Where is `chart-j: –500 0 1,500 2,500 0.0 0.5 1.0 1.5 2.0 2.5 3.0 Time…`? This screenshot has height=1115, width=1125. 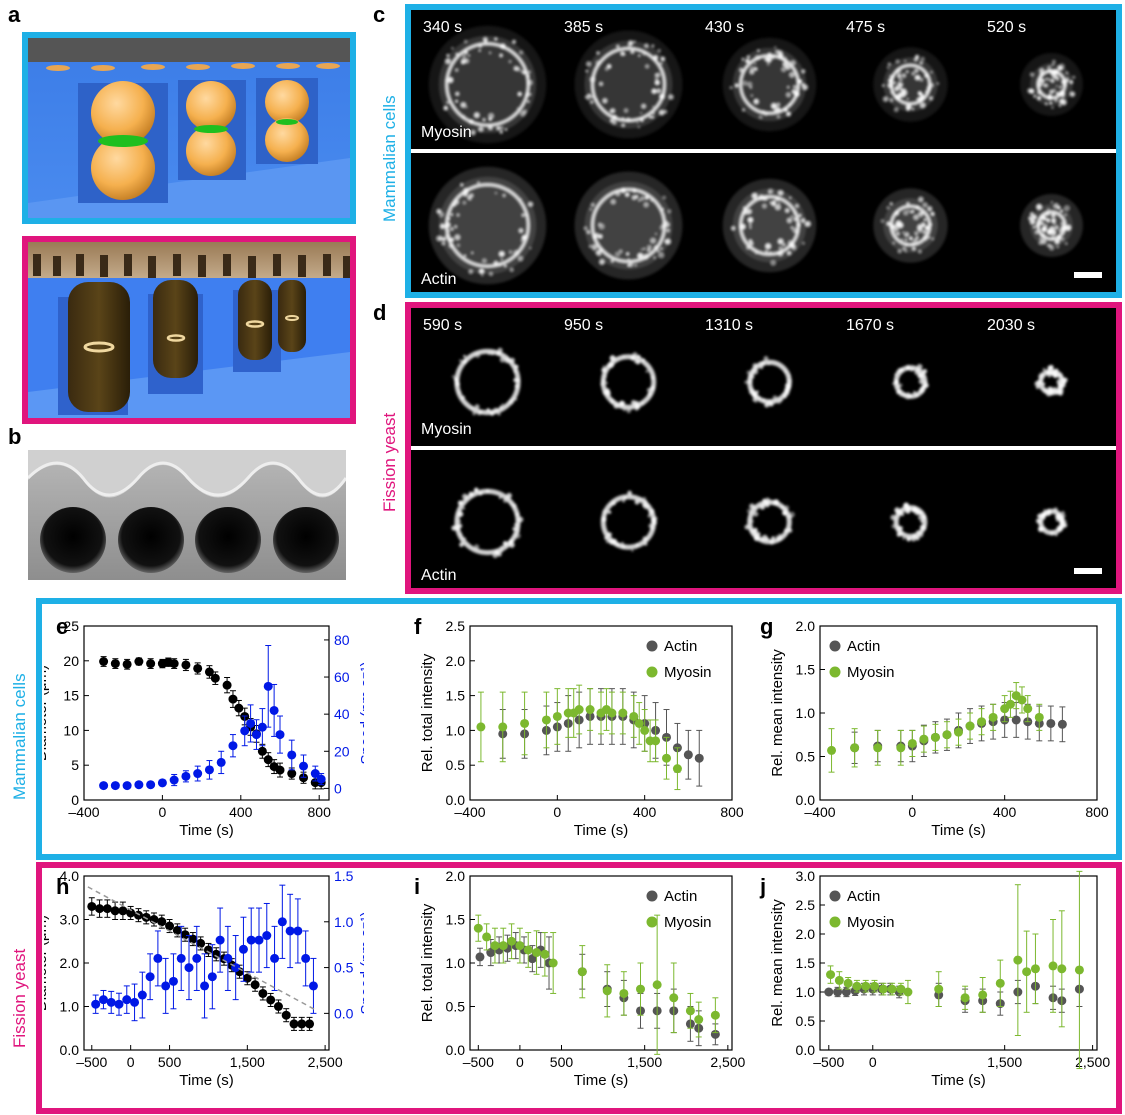
chart-j: –500 0 1,500 2,500 0.0 0.5 1.0 1.5 2.0 2.5 3.0 Time… is located at coordinates (939, 978).